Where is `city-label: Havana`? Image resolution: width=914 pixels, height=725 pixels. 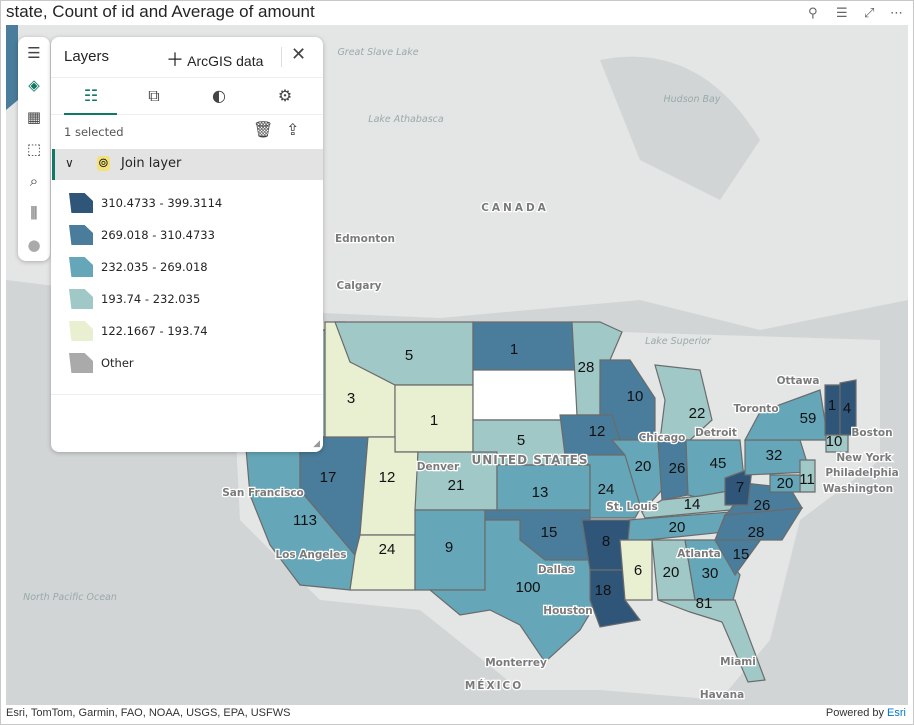
city-label: Havana is located at coordinates (722, 695).